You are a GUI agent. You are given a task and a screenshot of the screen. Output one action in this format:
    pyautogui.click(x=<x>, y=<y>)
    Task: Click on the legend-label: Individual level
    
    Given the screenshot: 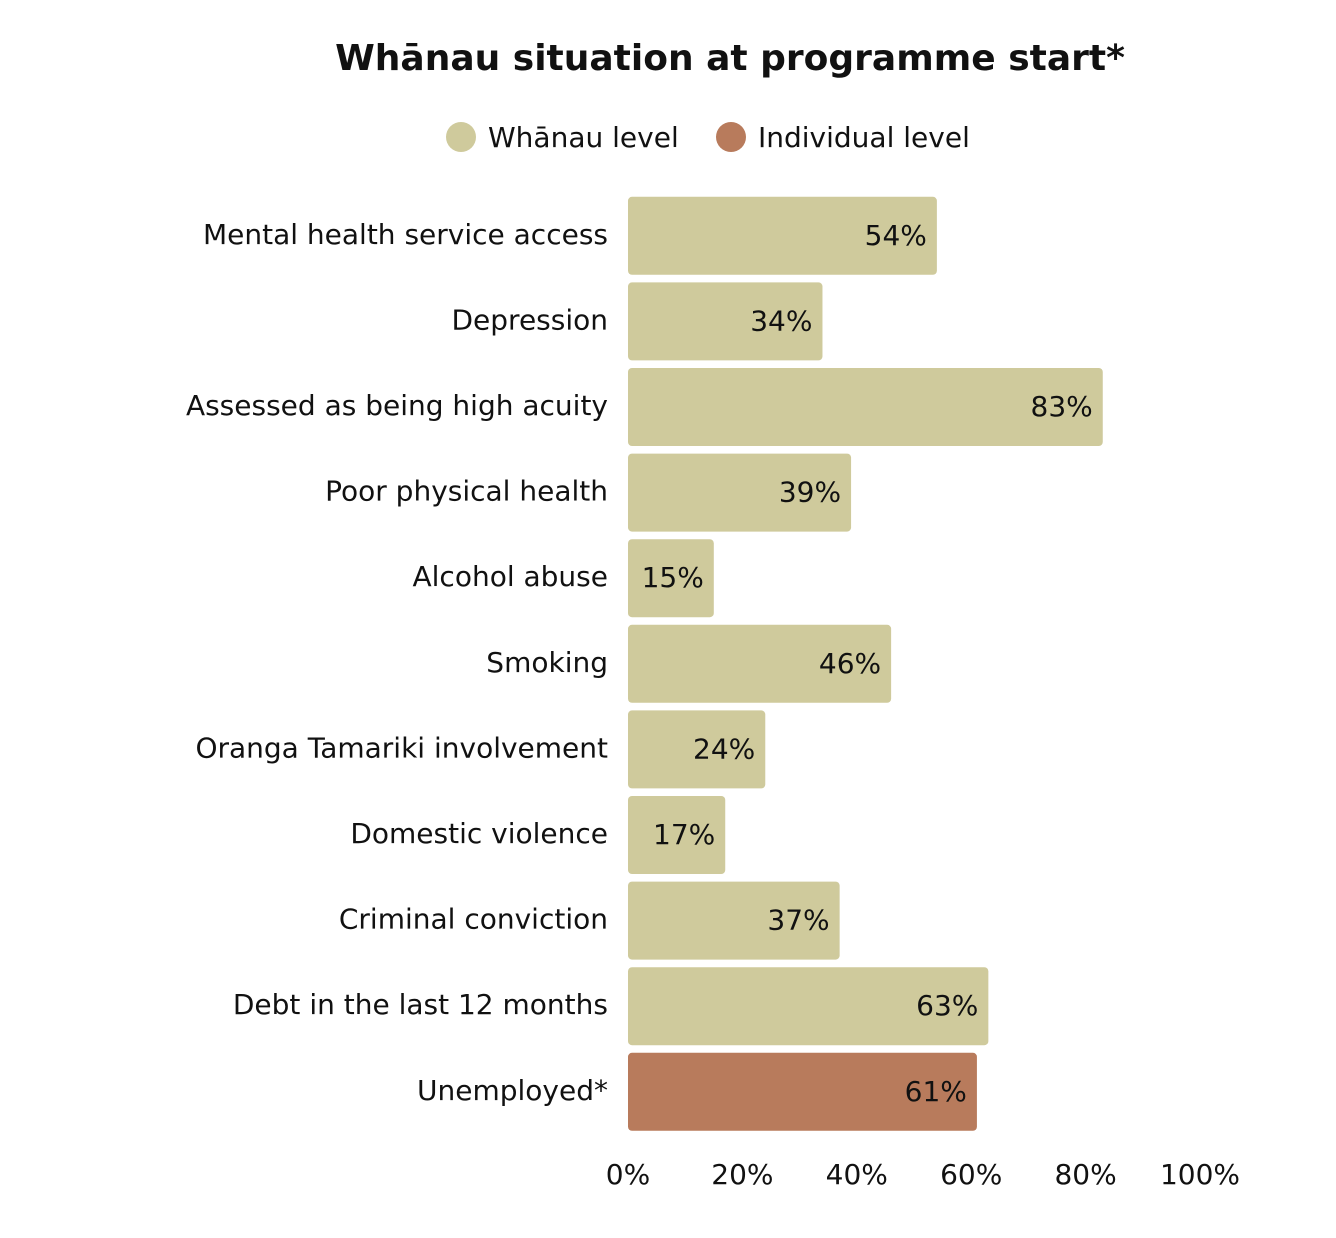 What is the action you would take?
    pyautogui.click(x=864, y=137)
    